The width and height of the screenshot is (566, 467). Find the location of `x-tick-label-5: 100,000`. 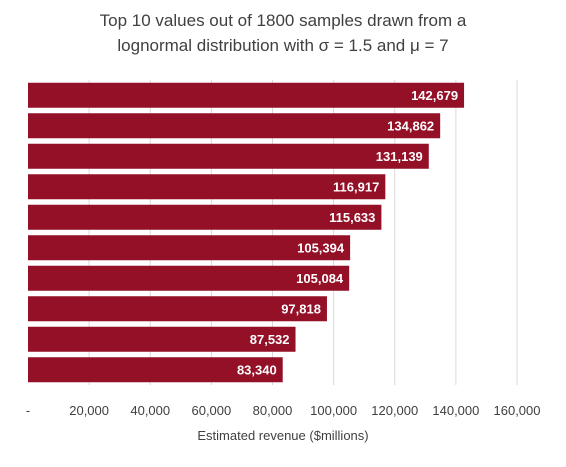

x-tick-label-5: 100,000 is located at coordinates (333, 410).